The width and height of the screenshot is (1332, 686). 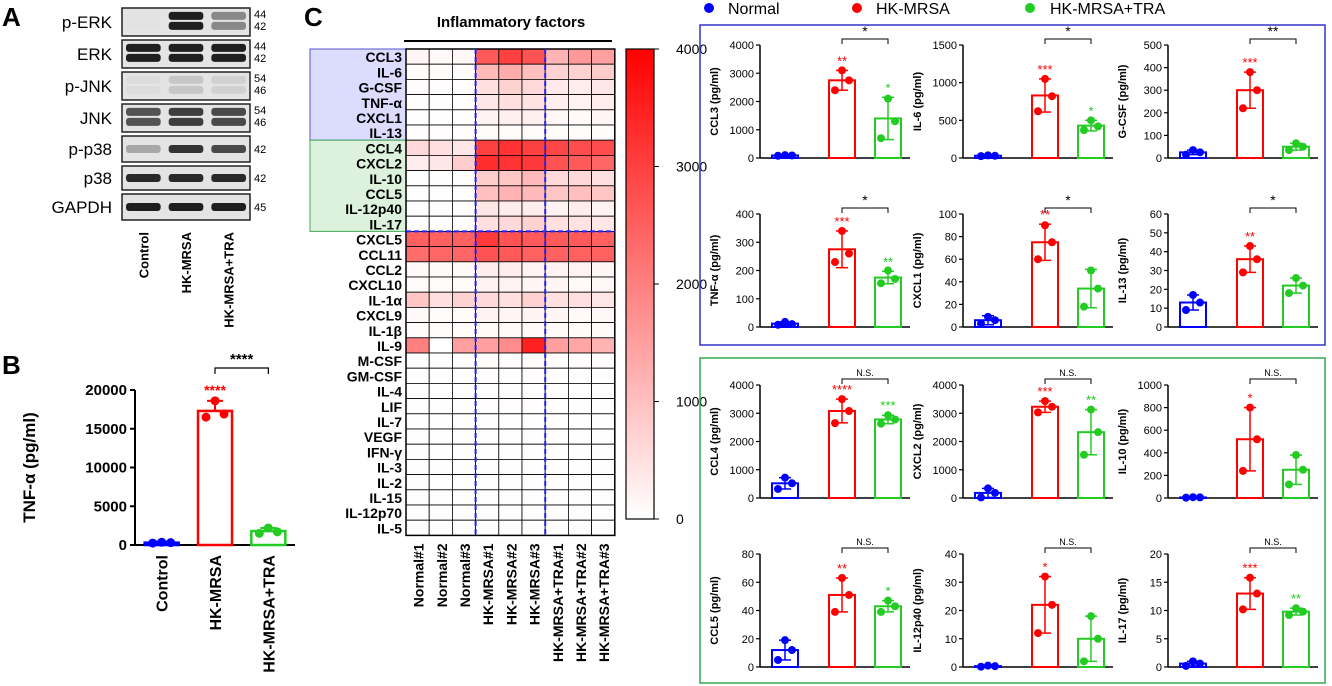 I want to click on y-axis-label: IL-12p40 (pg/ml), so click(x=918, y=610).